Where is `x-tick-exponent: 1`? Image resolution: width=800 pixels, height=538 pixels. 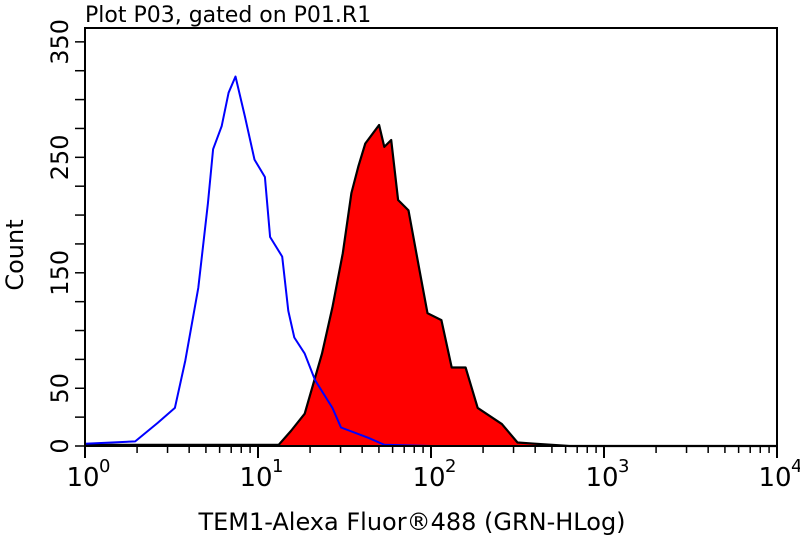 x-tick-exponent: 1 is located at coordinates (277, 466).